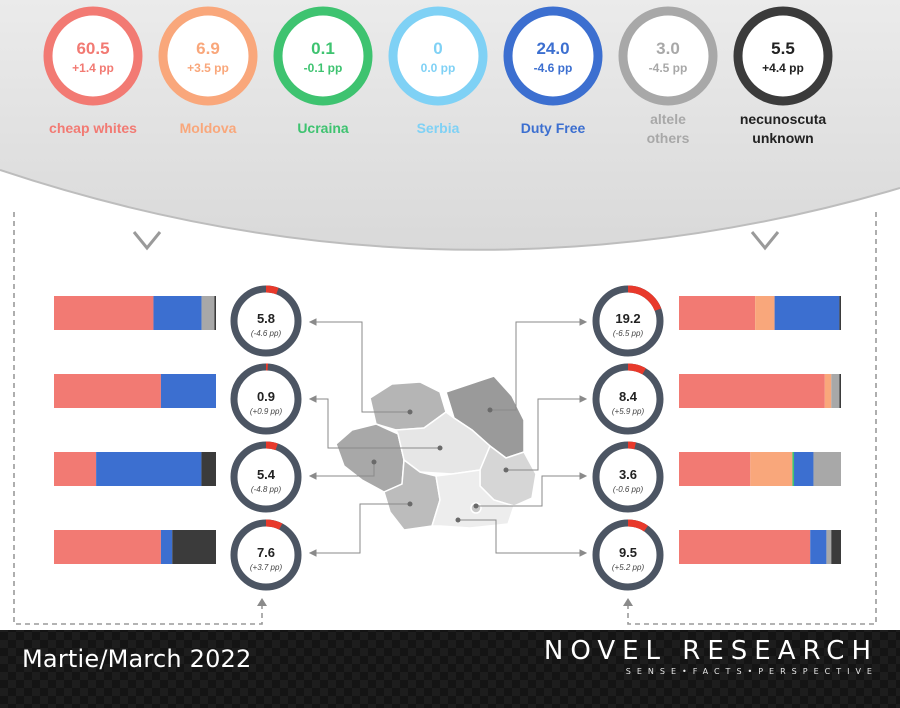 The width and height of the screenshot is (900, 708). I want to click on right-region-ring-3: 9.5 (+5.2 pp), so click(628, 555).